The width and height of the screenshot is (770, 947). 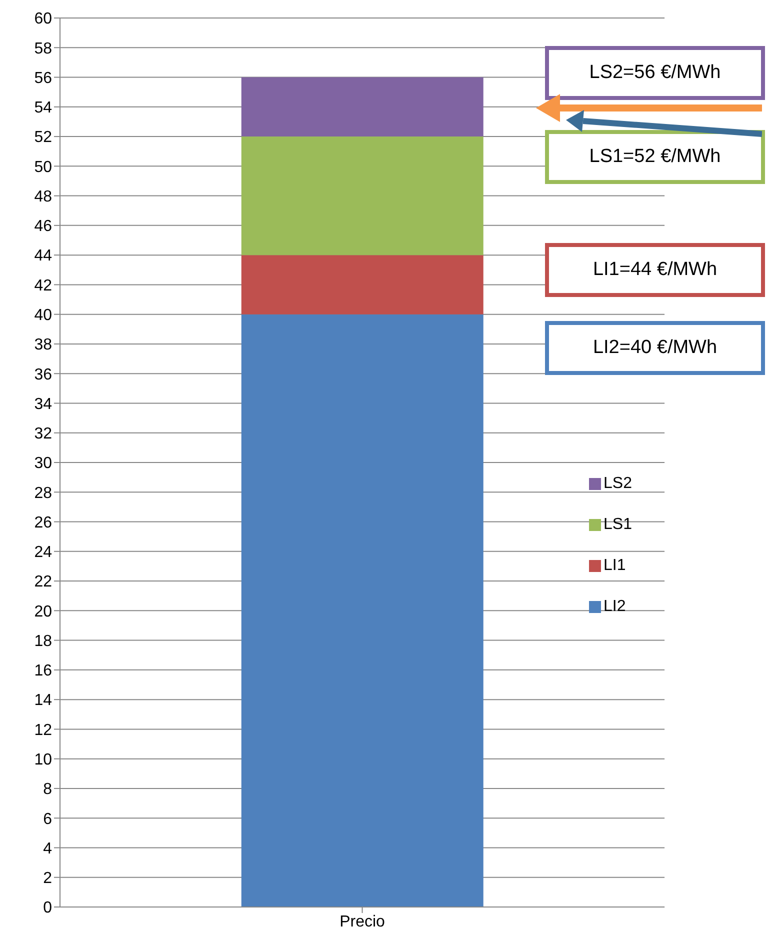 What do you see at coordinates (47, 819) in the screenshot?
I see `y-tick-label: 6` at bounding box center [47, 819].